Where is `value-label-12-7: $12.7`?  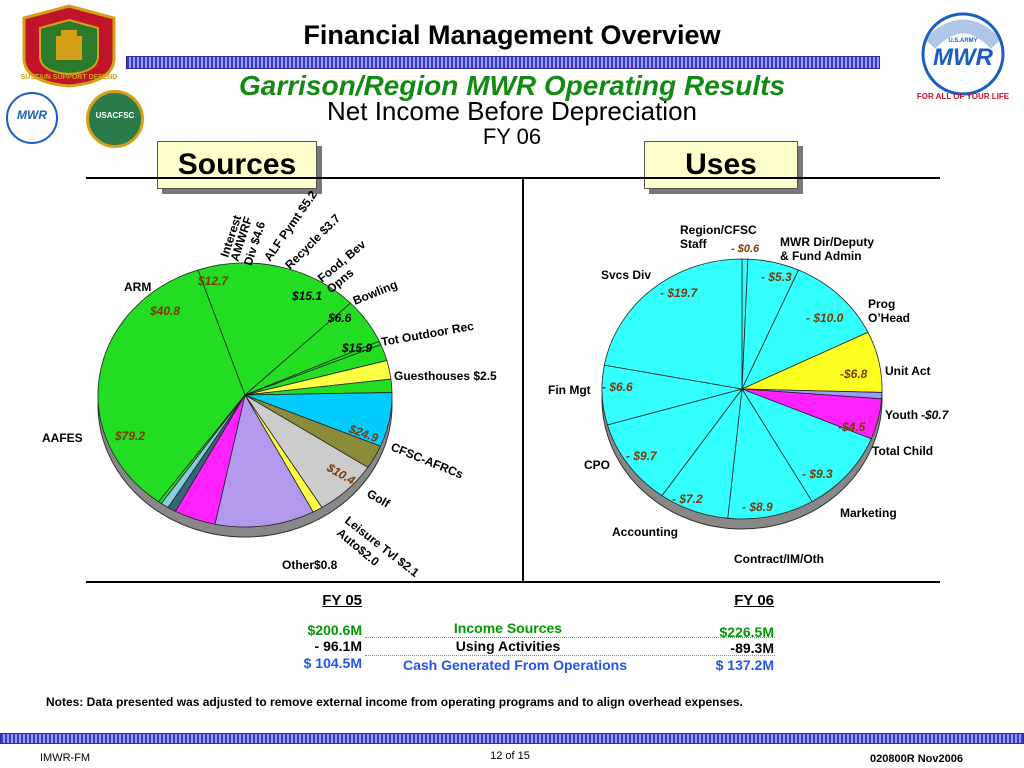 value-label-12-7: $12.7 is located at coordinates (213, 281).